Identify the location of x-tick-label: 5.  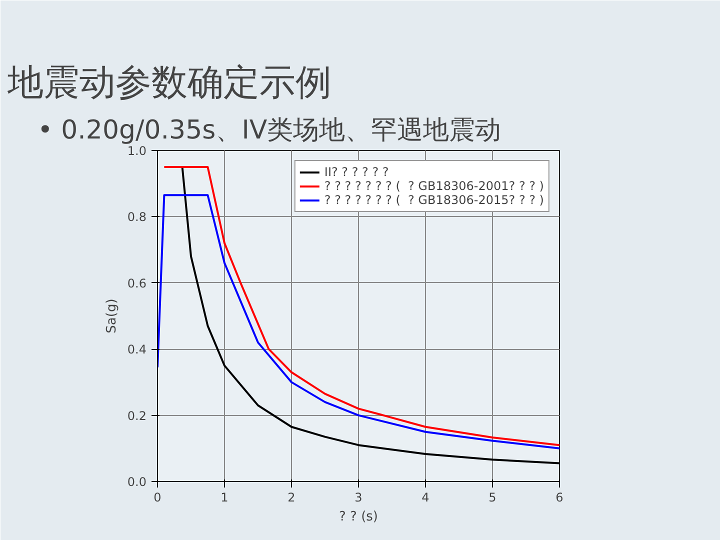
(492, 497).